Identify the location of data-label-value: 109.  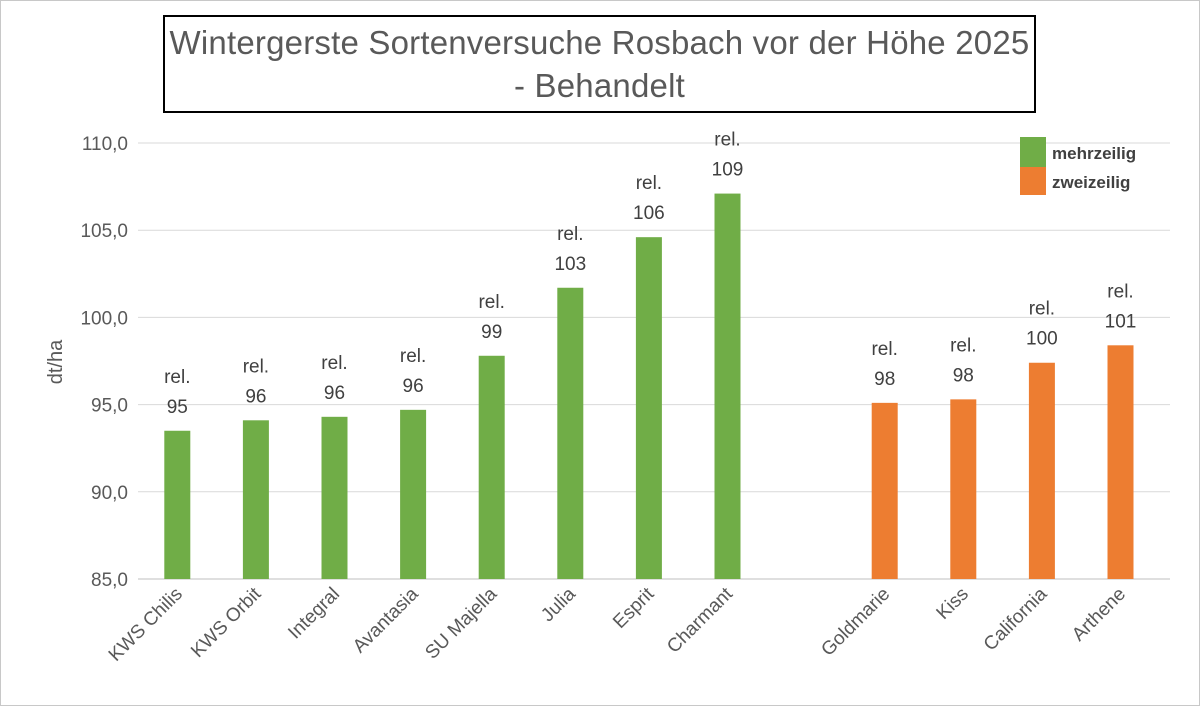
(728, 170).